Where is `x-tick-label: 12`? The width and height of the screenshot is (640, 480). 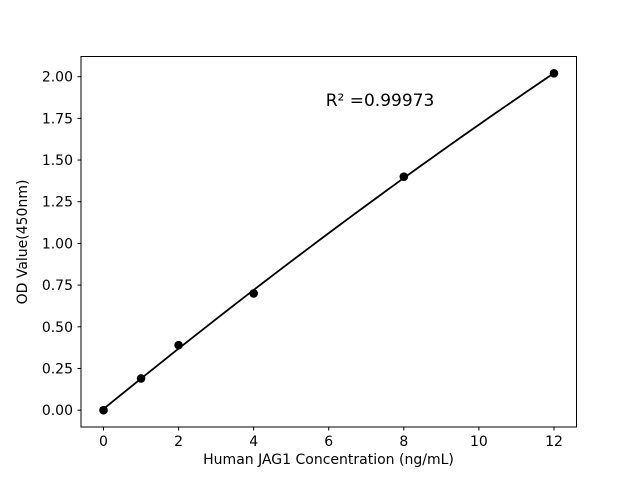
x-tick-label: 12 is located at coordinates (554, 442).